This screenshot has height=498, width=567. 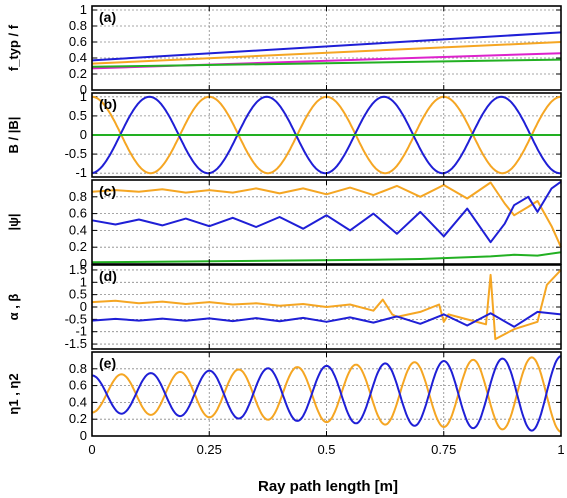 What do you see at coordinates (13, 221) in the screenshot?
I see `y-axis-label: |ψ|` at bounding box center [13, 221].